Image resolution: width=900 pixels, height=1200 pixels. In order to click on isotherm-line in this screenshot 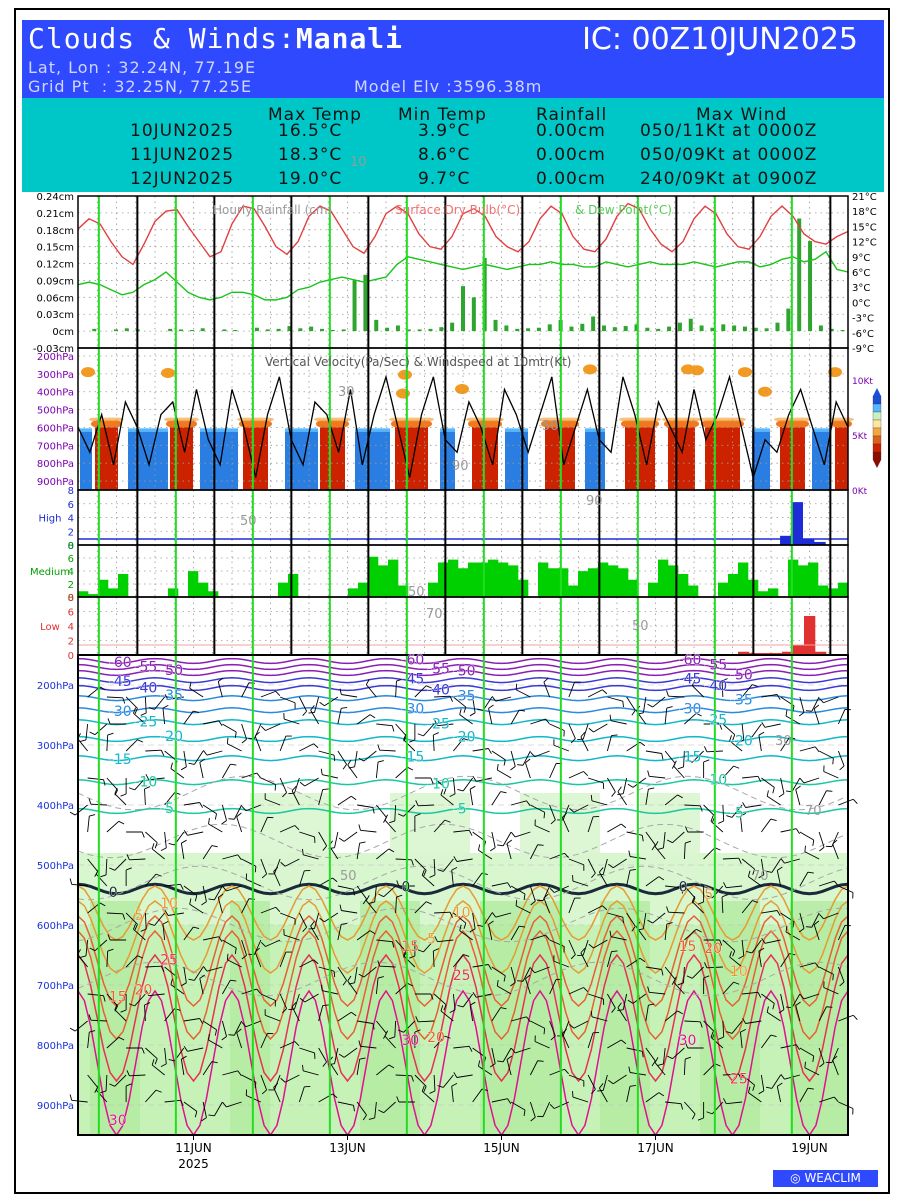, I will do `click(463, 710)`.